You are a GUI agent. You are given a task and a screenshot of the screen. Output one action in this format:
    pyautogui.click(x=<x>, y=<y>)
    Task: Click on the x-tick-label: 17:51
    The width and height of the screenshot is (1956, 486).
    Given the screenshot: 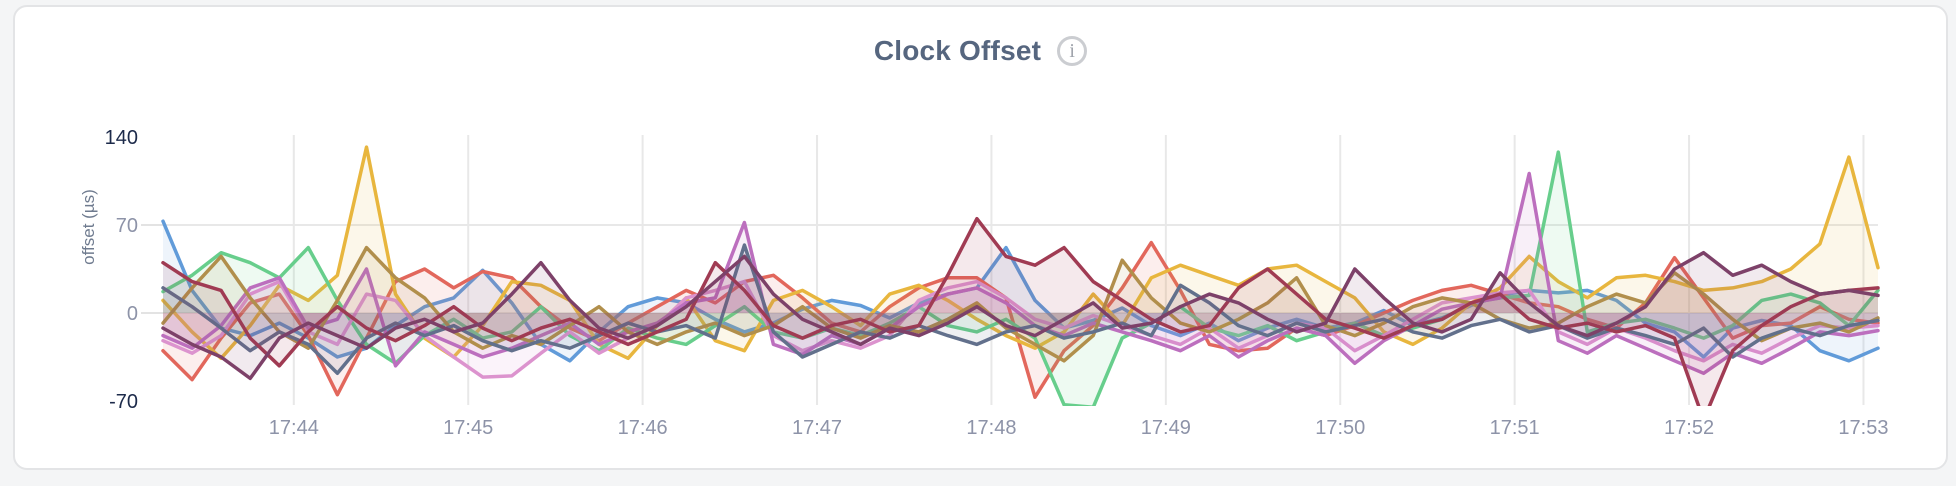 What is the action you would take?
    pyautogui.click(x=1515, y=428)
    